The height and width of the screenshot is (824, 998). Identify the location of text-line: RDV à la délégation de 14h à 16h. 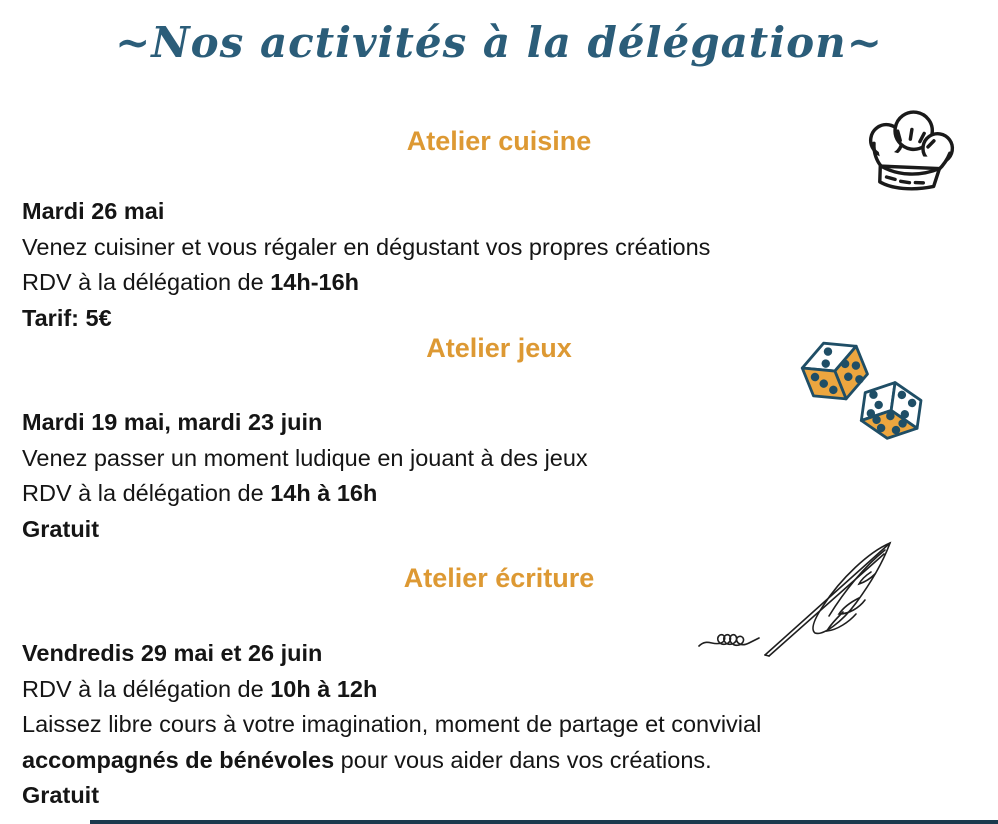
(200, 493).